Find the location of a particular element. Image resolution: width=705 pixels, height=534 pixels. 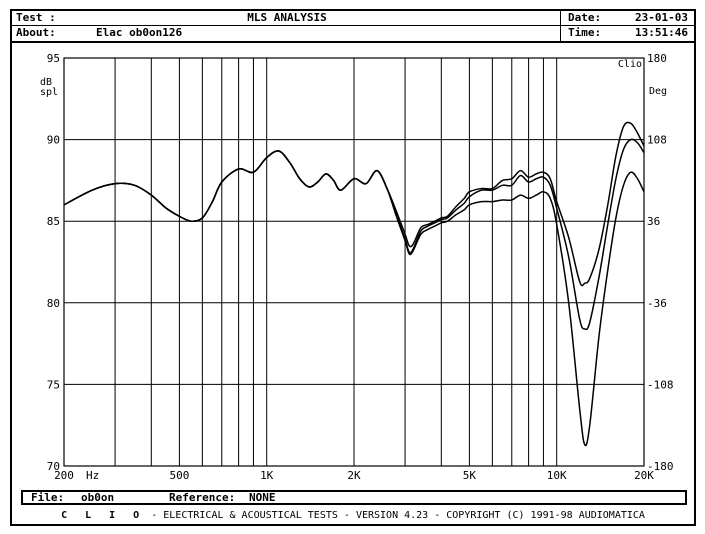

reference-label: Reference: is located at coordinates (202, 497).